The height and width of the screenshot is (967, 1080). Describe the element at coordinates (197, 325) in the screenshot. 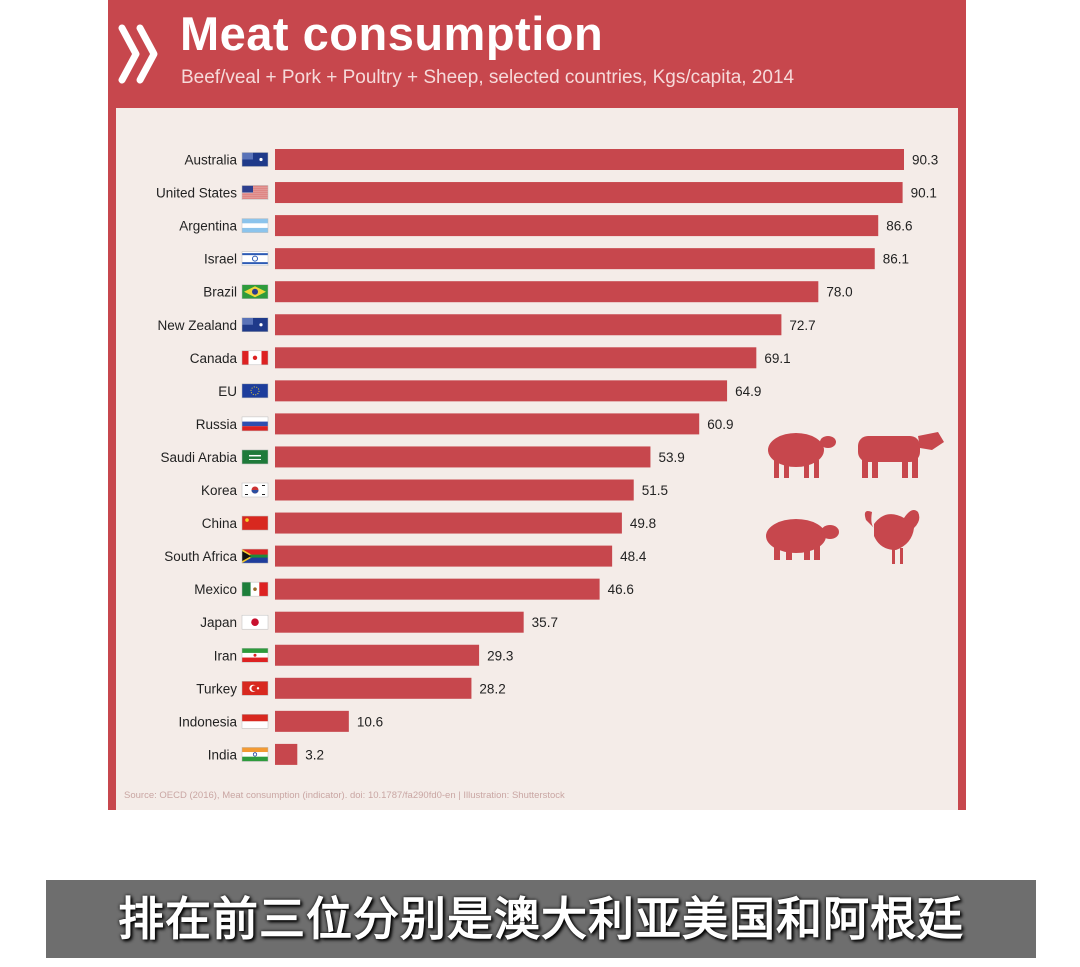

I see `category-label: New Zealand` at that location.